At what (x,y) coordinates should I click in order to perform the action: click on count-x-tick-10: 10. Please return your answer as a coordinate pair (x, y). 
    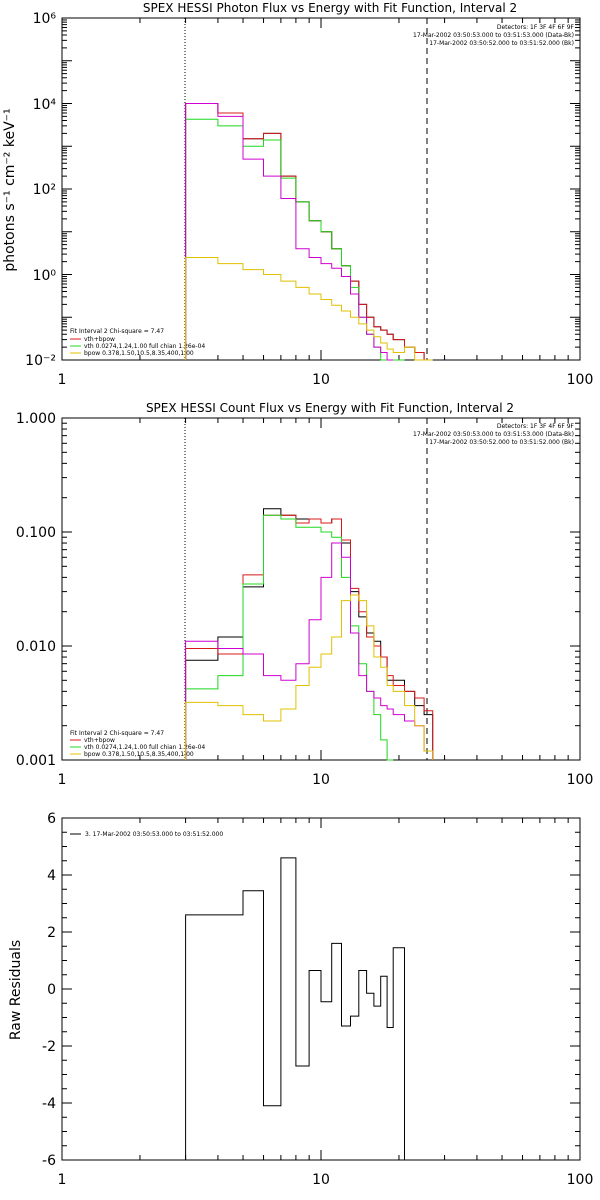
    Looking at the image, I should click on (321, 780).